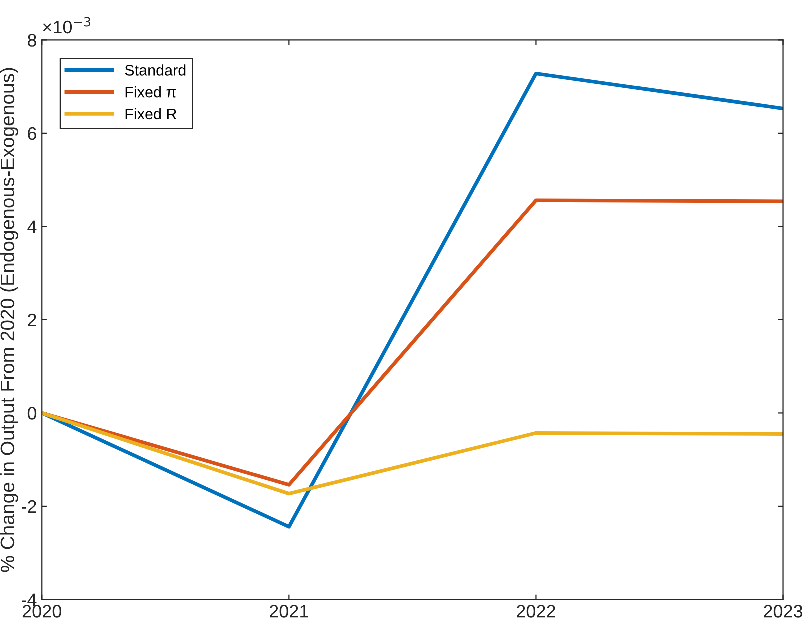 The width and height of the screenshot is (810, 638). What do you see at coordinates (42, 611) in the screenshot?
I see `x-tick-label: 2020` at bounding box center [42, 611].